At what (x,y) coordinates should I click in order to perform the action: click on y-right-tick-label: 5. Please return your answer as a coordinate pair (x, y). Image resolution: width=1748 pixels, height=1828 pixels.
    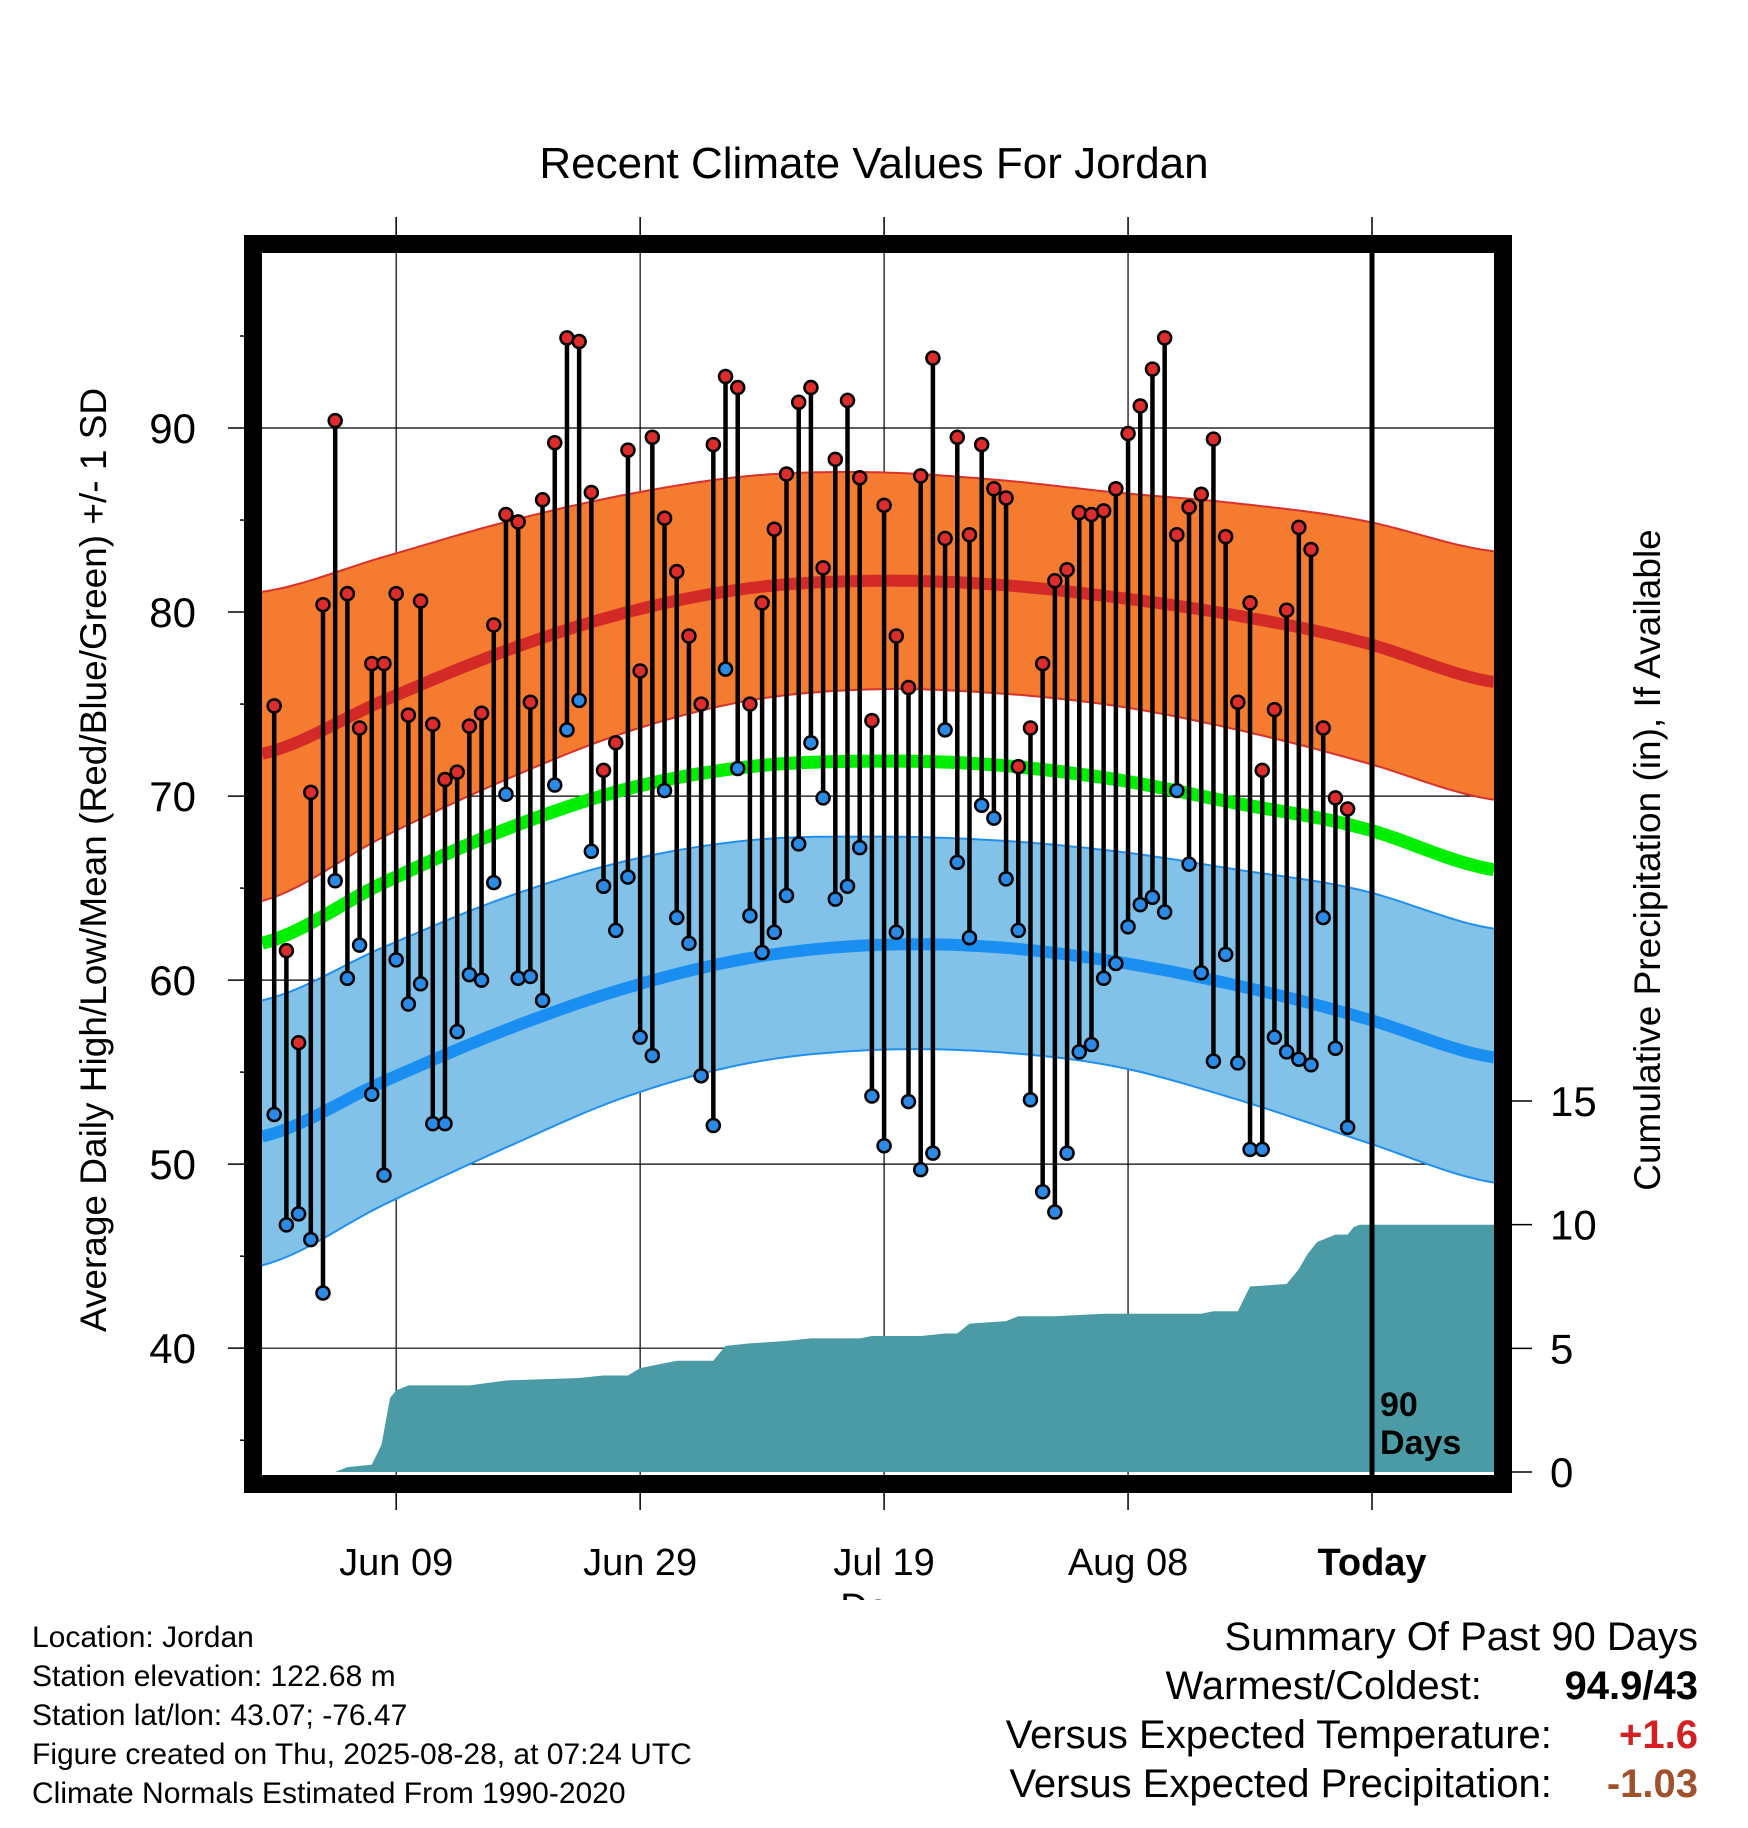
    Looking at the image, I should click on (1561, 1348).